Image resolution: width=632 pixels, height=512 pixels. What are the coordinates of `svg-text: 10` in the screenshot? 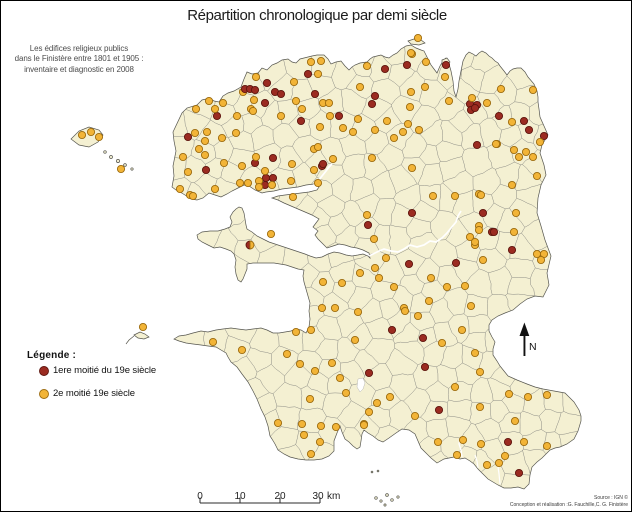 It's located at (240, 496).